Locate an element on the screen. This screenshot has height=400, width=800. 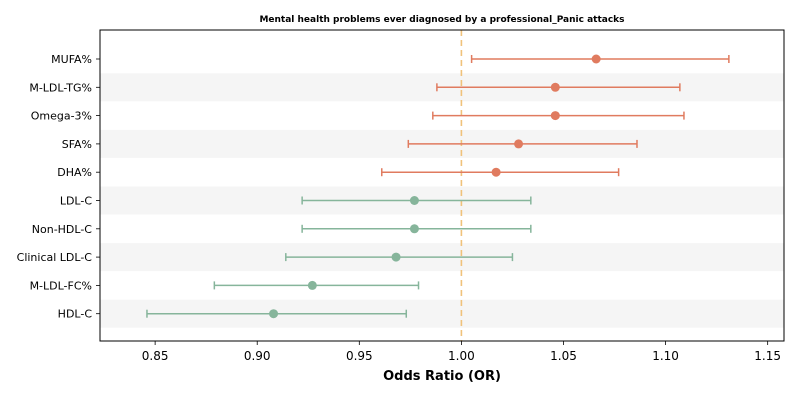
y-tick-label: M-LDL-FC% is located at coordinates (61, 285).